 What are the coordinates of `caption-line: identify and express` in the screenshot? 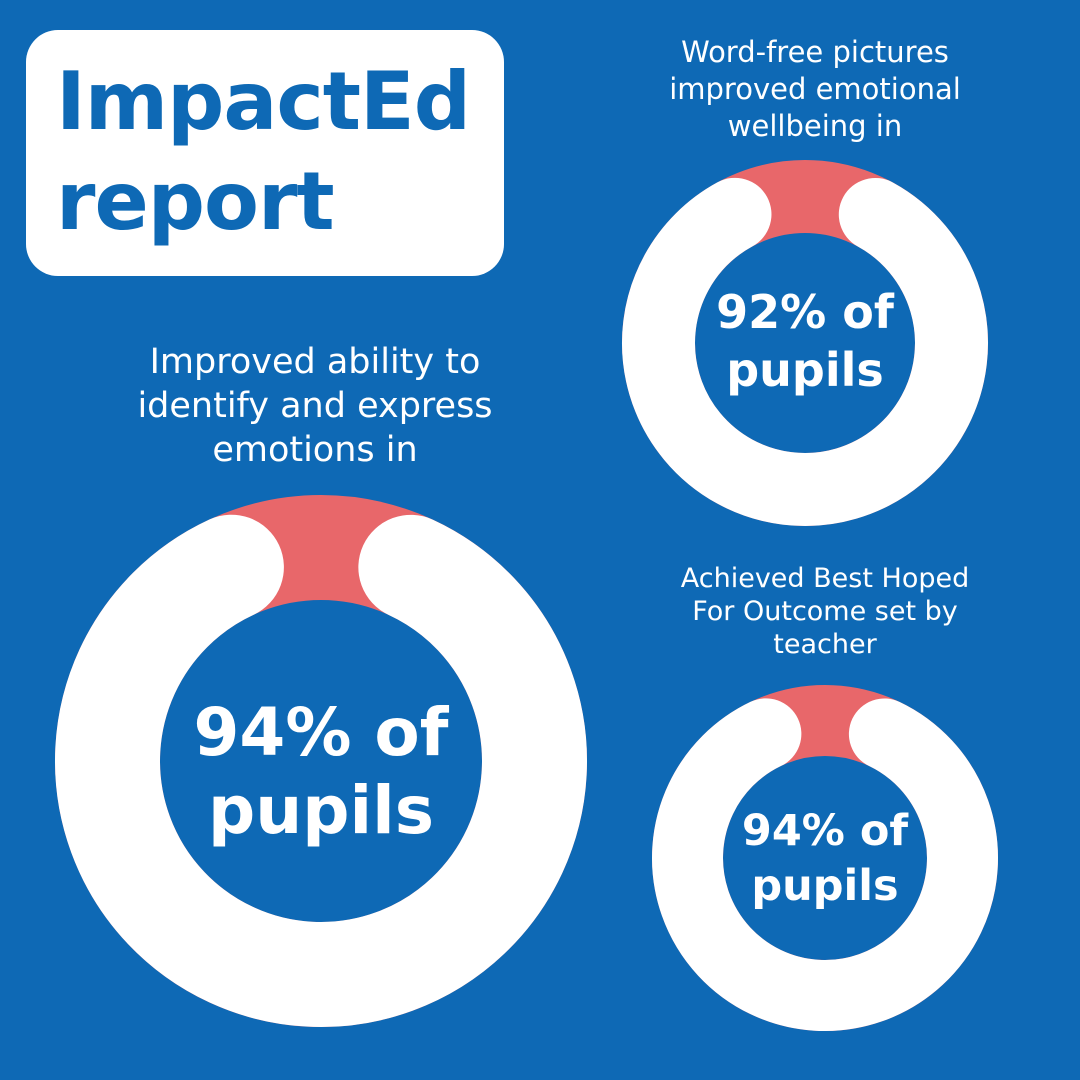 It's located at (315, 406).